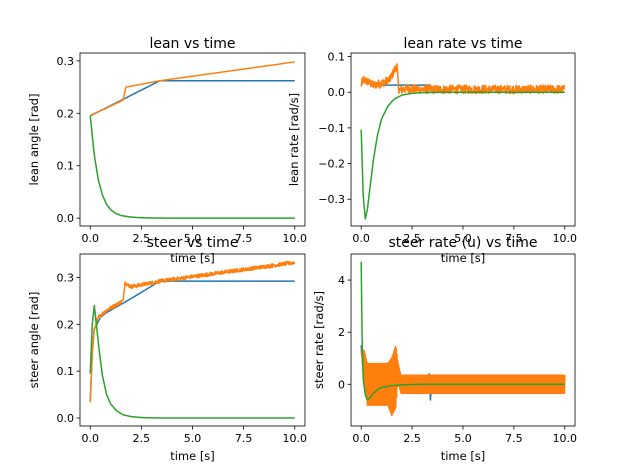 This screenshot has width=640, height=473. What do you see at coordinates (341, 332) in the screenshot?
I see `y-tick-label: 2` at bounding box center [341, 332].